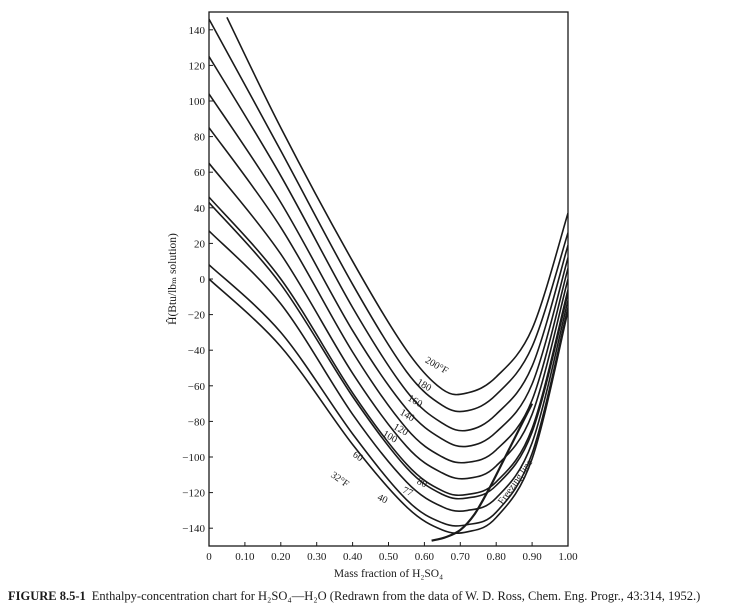 Image resolution: width=742 pixels, height=608 pixels. Describe the element at coordinates (203, 280) in the screenshot. I see `y-tick-label: 0` at that location.